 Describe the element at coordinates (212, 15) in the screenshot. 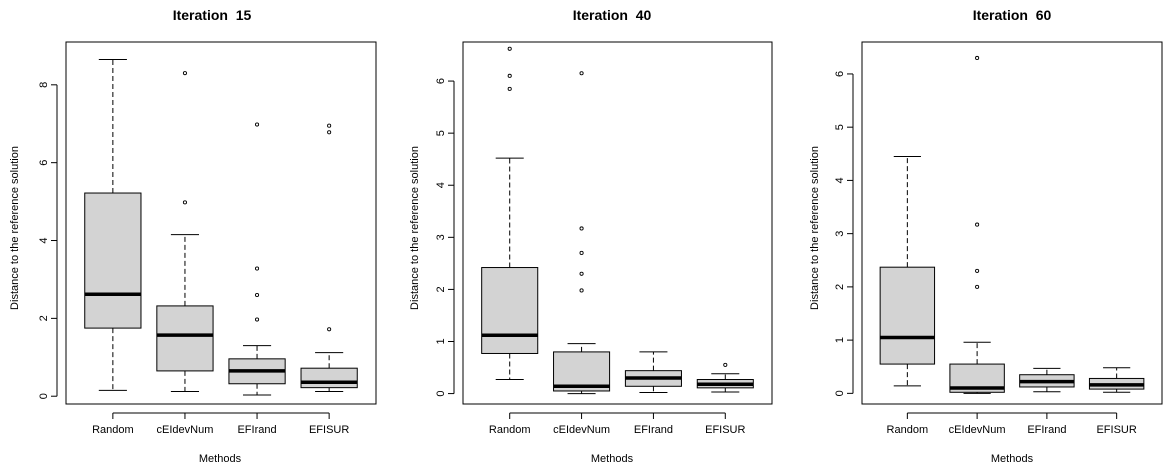

I see `panel-title: Iteration 15` at that location.